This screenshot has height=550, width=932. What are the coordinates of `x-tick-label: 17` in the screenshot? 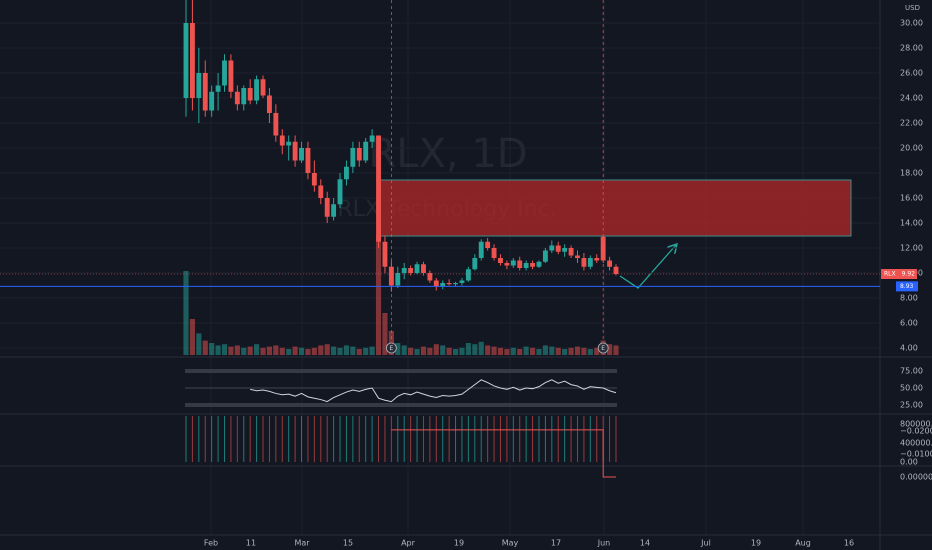 It's located at (556, 543).